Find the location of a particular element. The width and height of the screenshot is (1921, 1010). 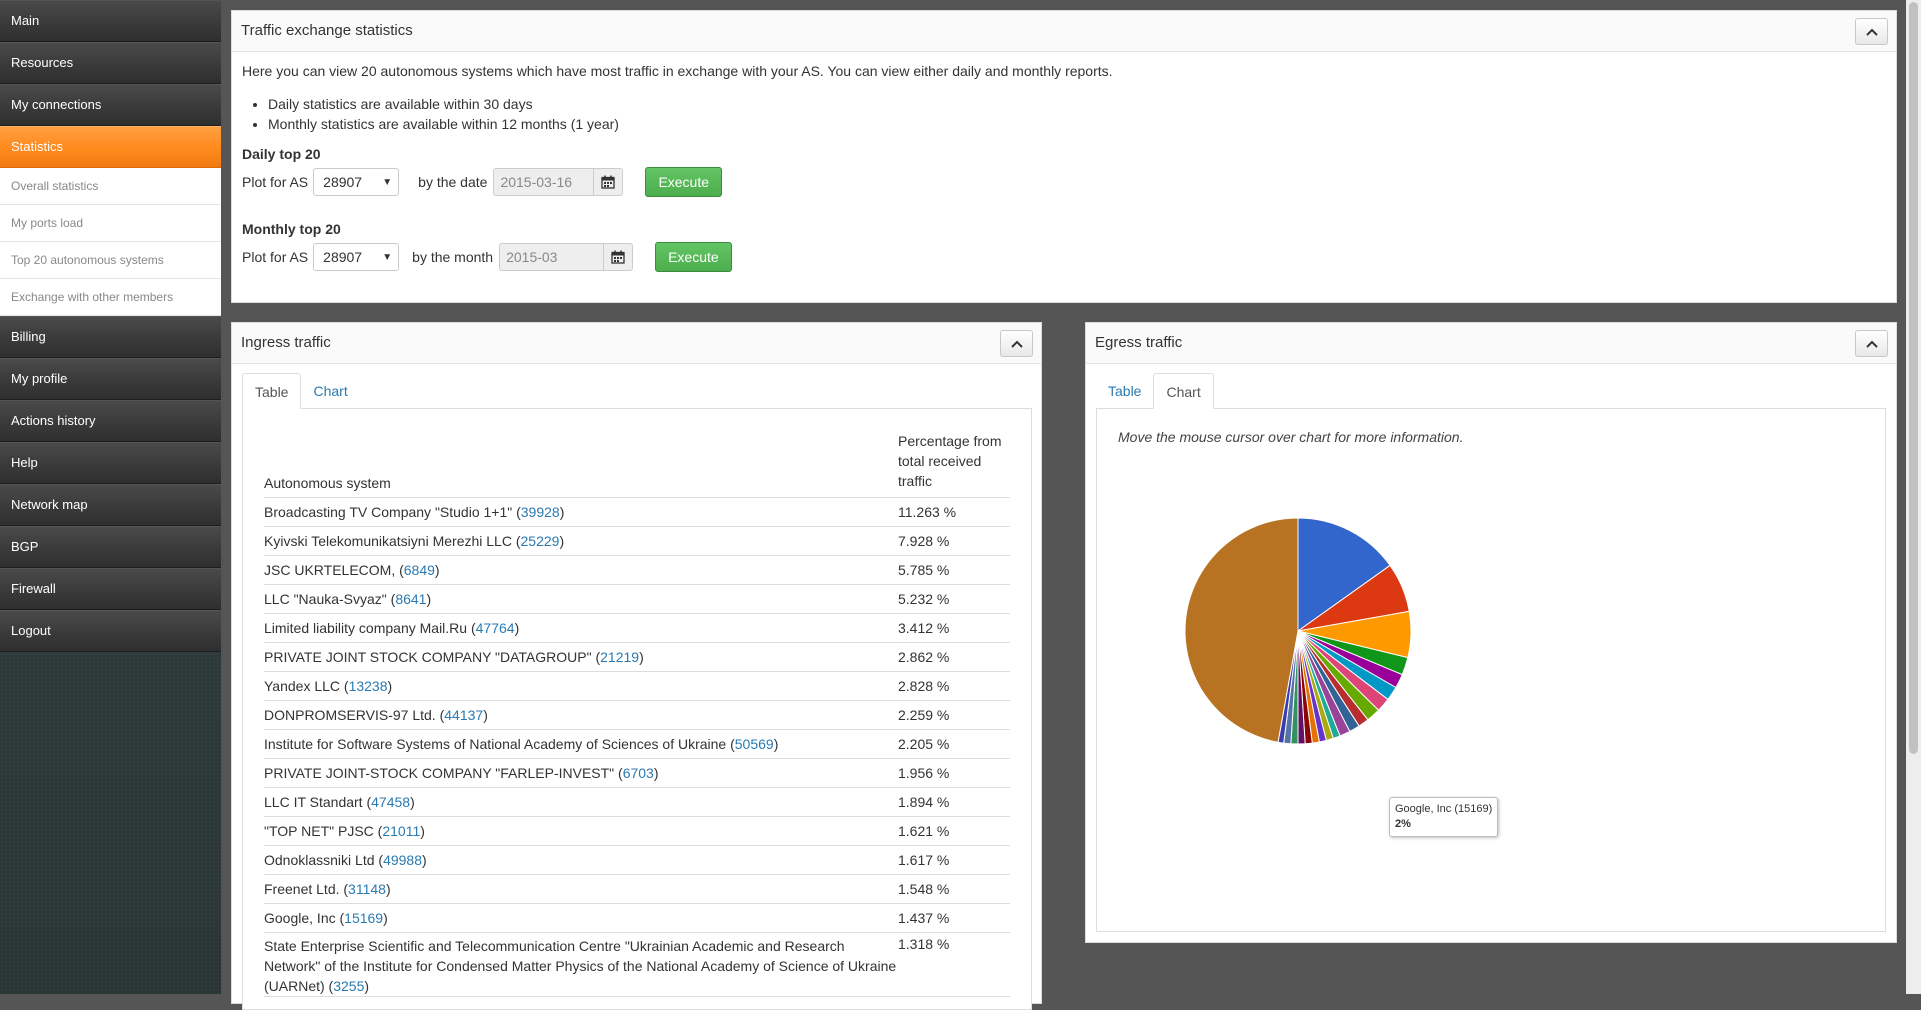

daily-execute-button: Execute is located at coordinates (684, 182).